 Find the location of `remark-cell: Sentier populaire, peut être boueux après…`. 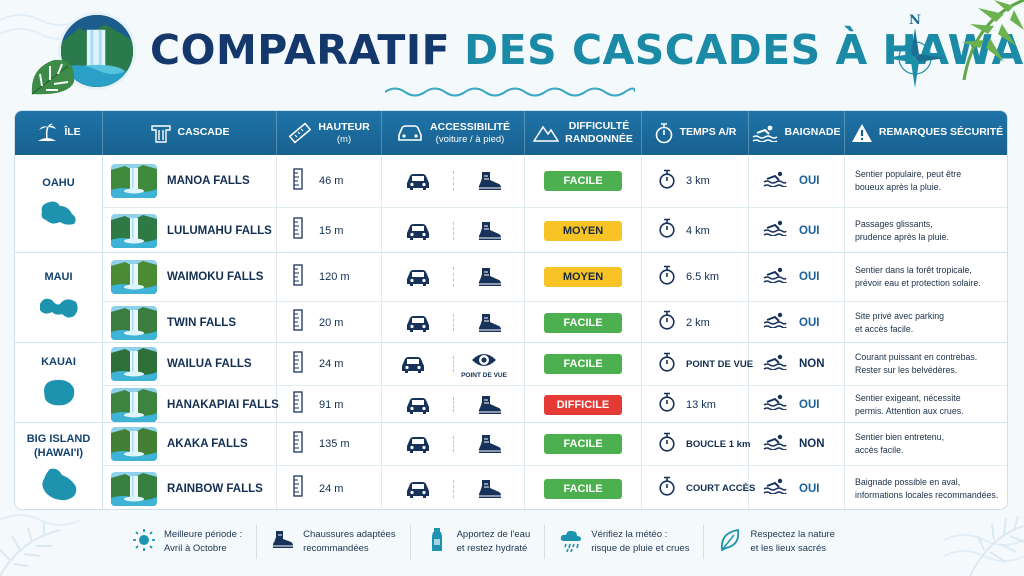

remark-cell: Sentier populaire, peut être boueux après… is located at coordinates (926, 181).